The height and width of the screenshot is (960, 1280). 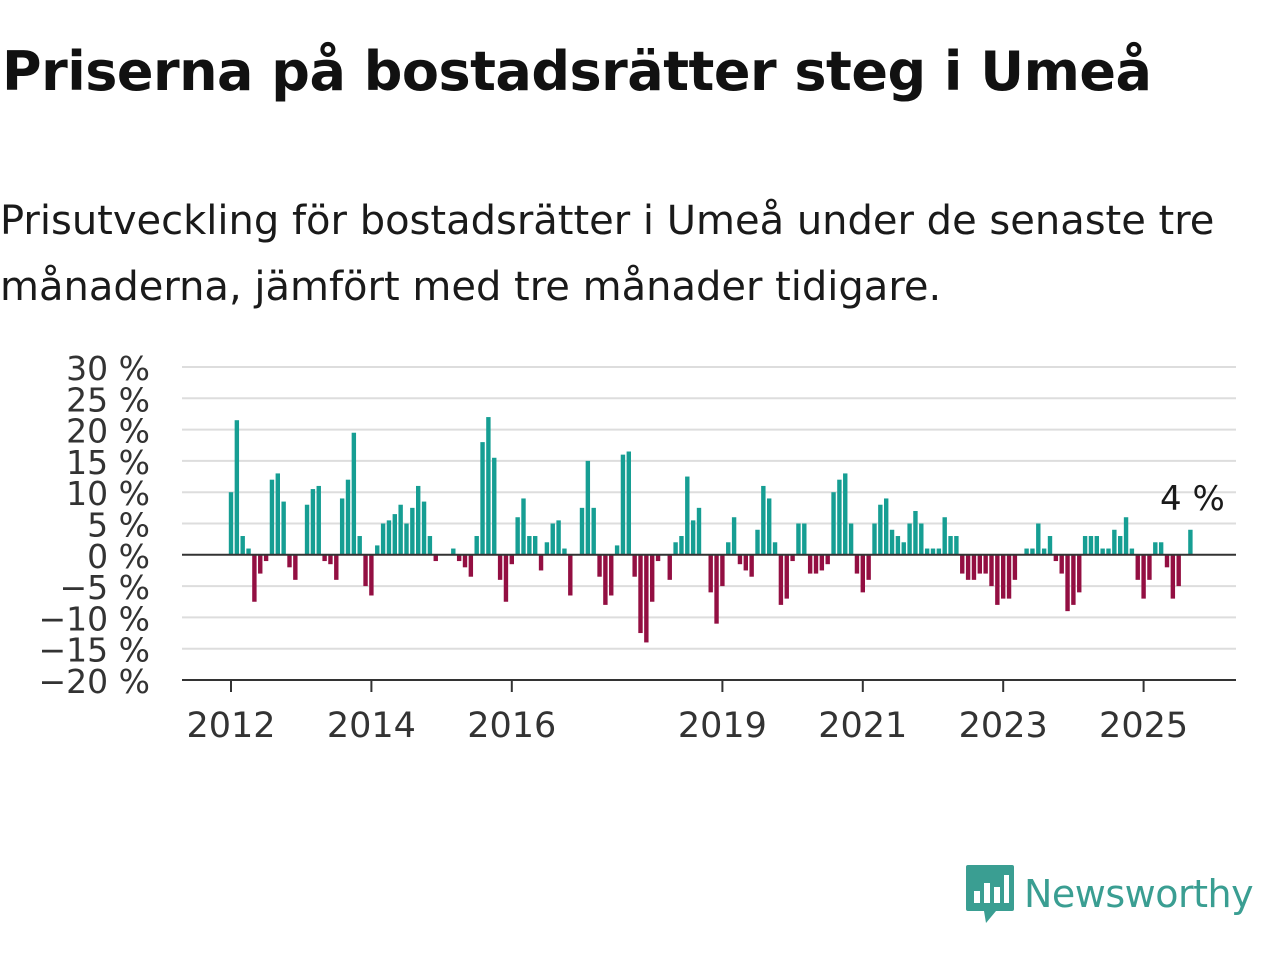 I want to click on last-value-label: 4 %, so click(x=1192, y=499).